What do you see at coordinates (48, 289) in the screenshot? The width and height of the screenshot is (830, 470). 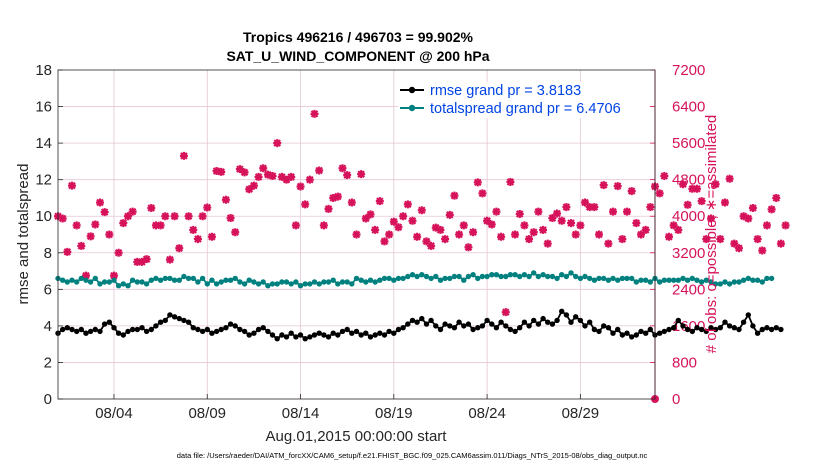 I see `y-left-tick-label: 6` at bounding box center [48, 289].